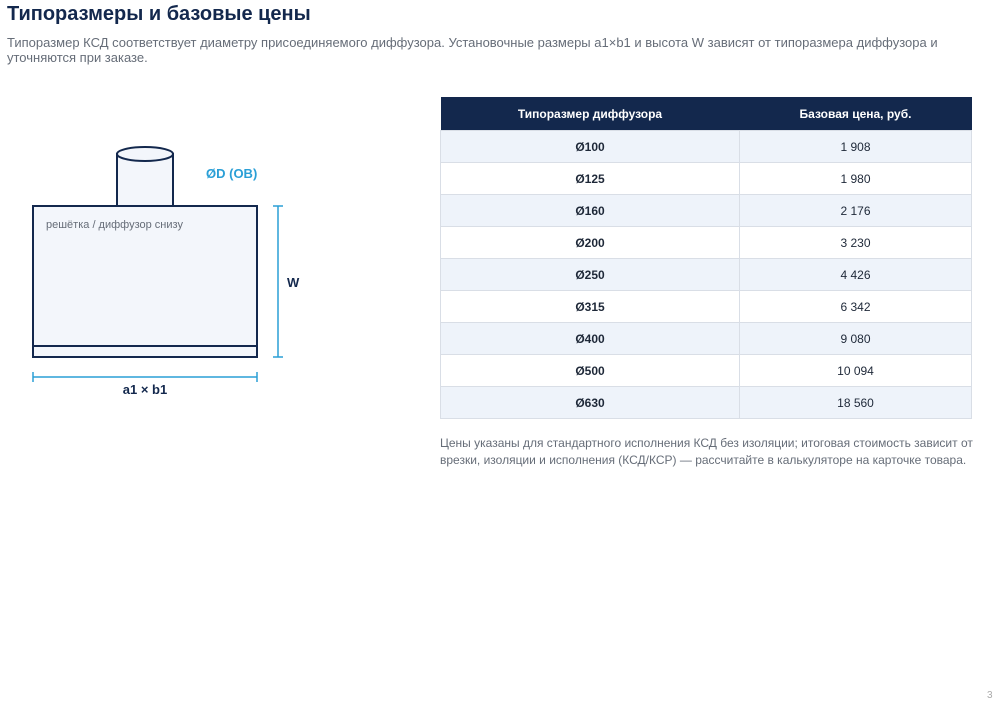  Describe the element at coordinates (855, 370) in the screenshot. I see `price-cell: 10 094` at that location.